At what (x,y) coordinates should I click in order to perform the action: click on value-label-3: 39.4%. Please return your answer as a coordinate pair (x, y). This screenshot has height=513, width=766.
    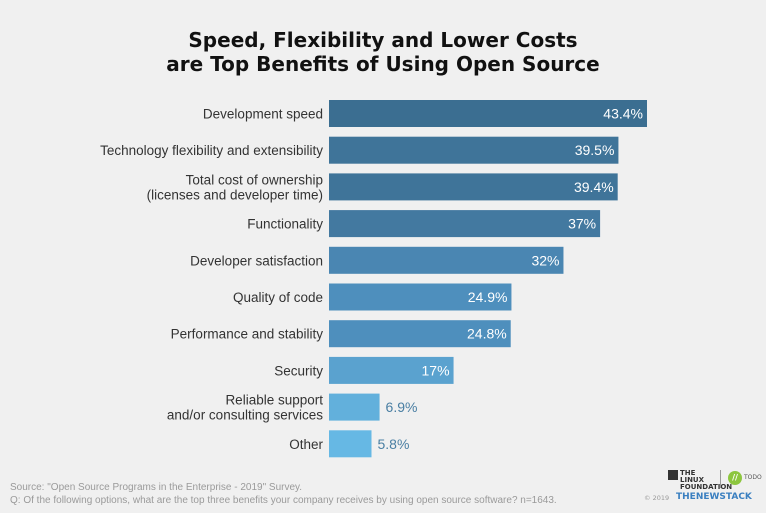
    Looking at the image, I should click on (594, 187).